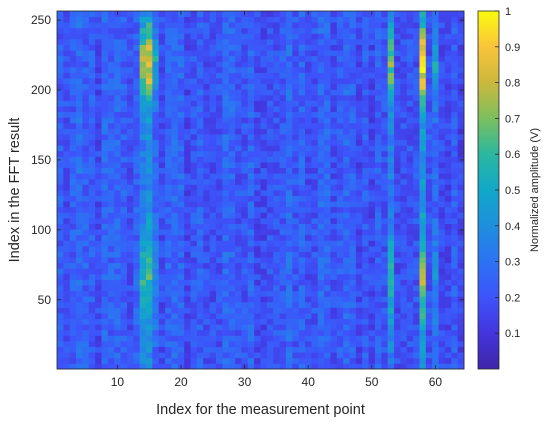  Describe the element at coordinates (41, 230) in the screenshot. I see `y-tick-label: 100` at that location.